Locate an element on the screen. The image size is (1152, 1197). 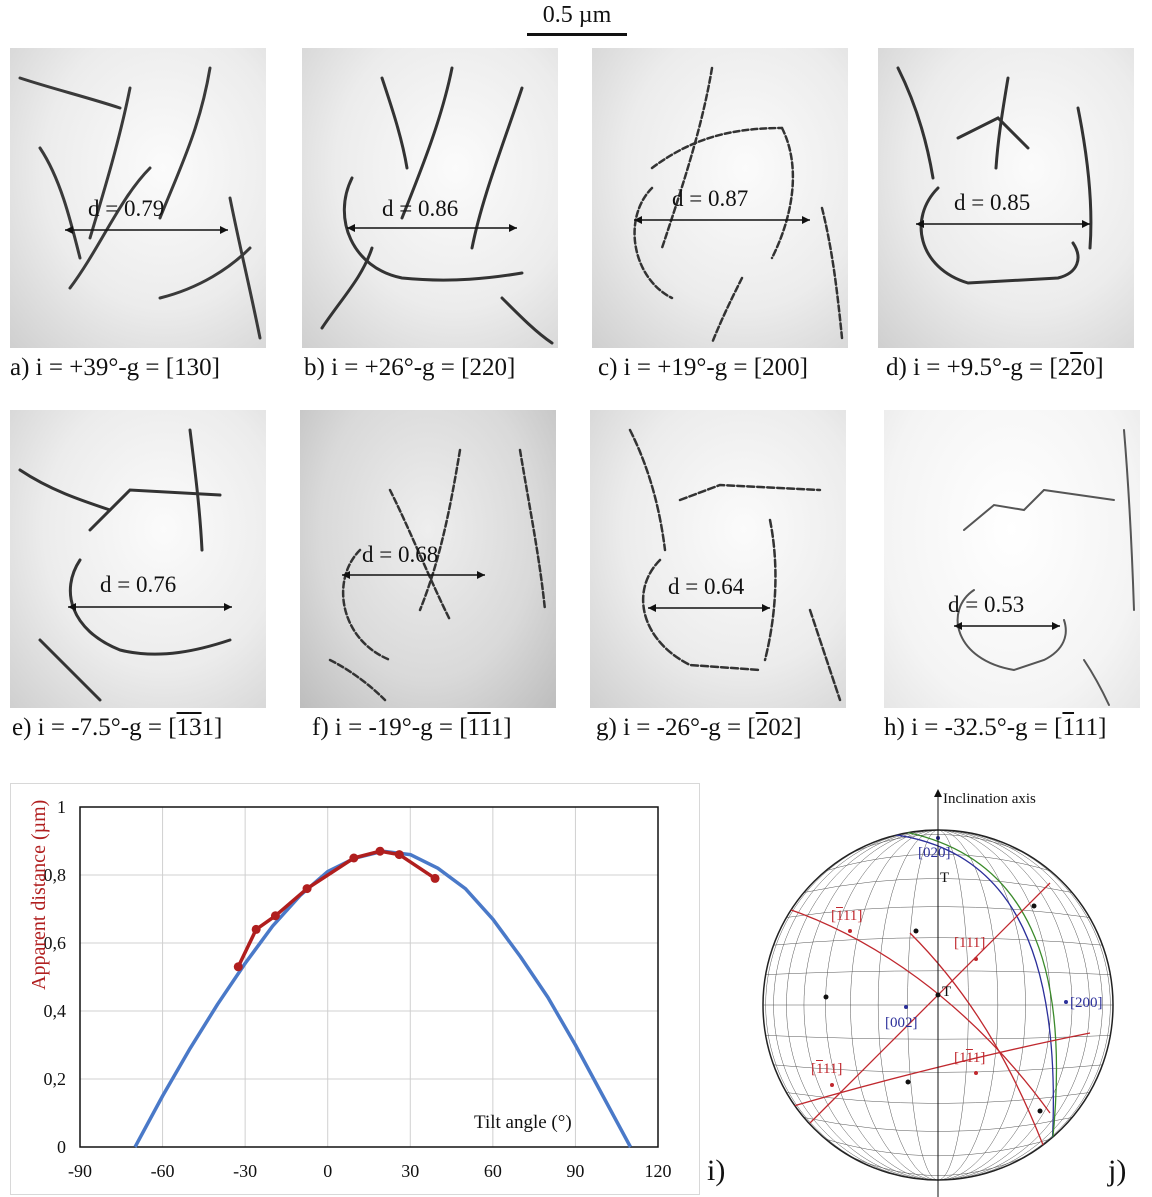
dislocation-lines-d is located at coordinates (994, 175).